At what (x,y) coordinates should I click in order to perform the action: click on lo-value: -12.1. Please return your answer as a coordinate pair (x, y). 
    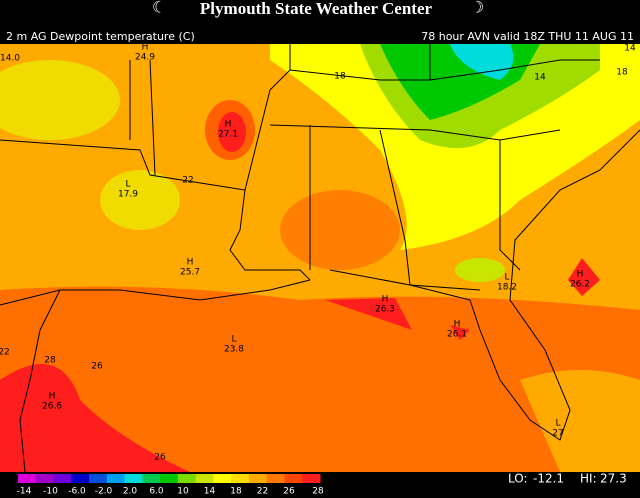
    Looking at the image, I should click on (548, 479).